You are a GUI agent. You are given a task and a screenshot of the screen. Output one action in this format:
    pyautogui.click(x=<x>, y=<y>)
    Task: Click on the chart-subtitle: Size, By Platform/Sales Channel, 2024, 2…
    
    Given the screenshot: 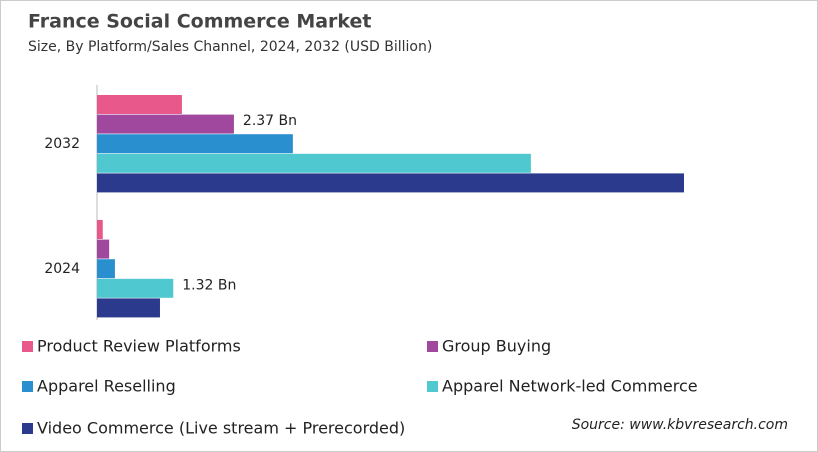 What is the action you would take?
    pyautogui.click(x=230, y=47)
    